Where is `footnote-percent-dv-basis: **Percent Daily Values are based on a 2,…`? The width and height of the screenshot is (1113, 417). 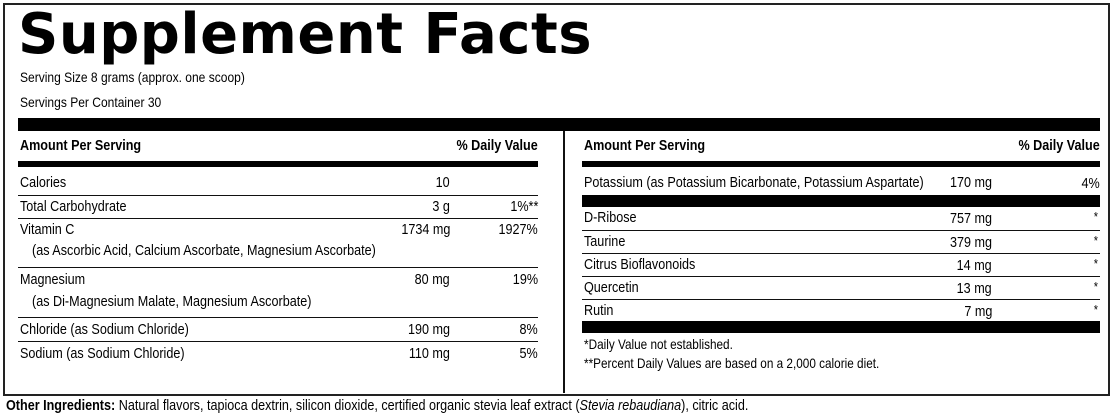 footnote-percent-dv-basis: **Percent Daily Values are based on a 2,… is located at coordinates (732, 363).